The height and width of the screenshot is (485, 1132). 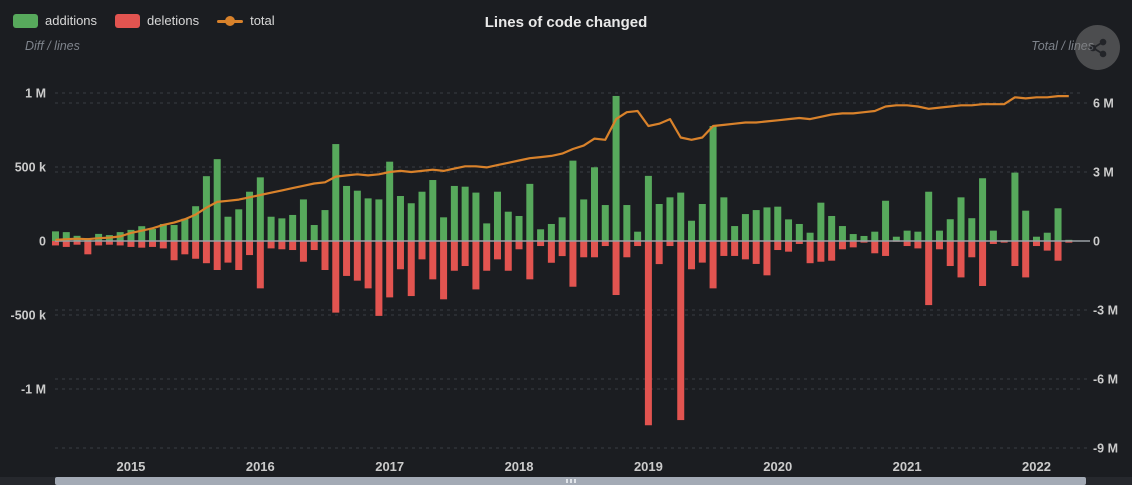 I want to click on datazoom-track, so click(x=566, y=481).